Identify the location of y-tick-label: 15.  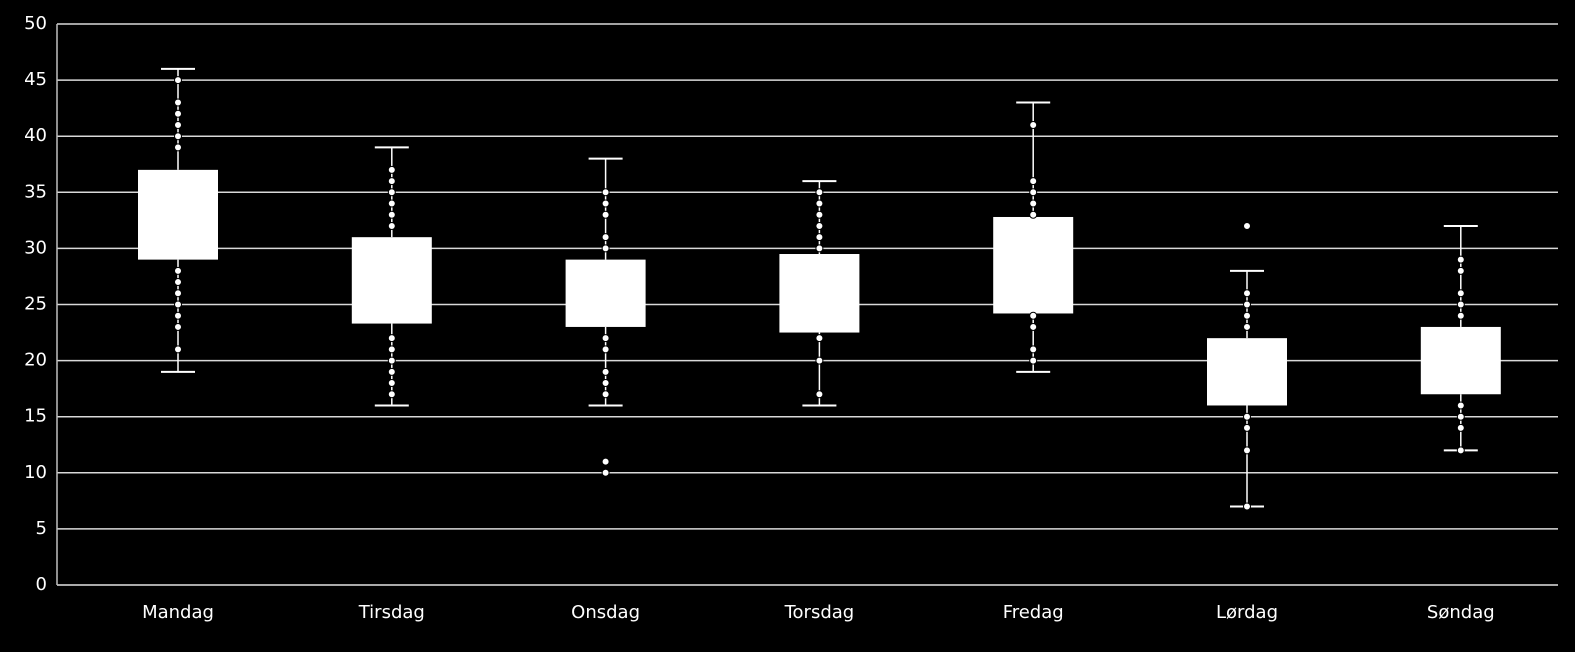
(35, 416).